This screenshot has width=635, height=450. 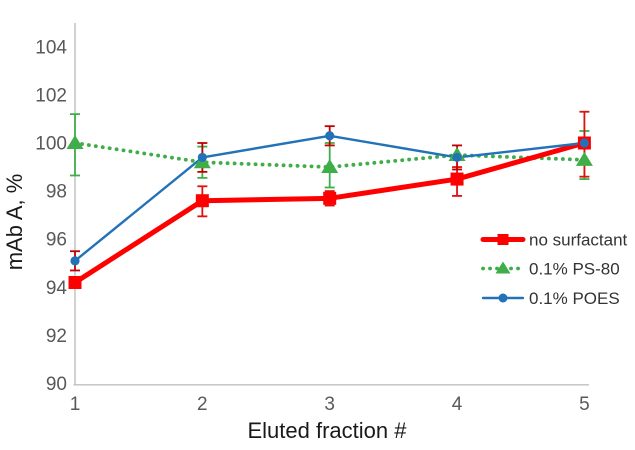 I want to click on x-tick-label: 5, so click(x=584, y=404).